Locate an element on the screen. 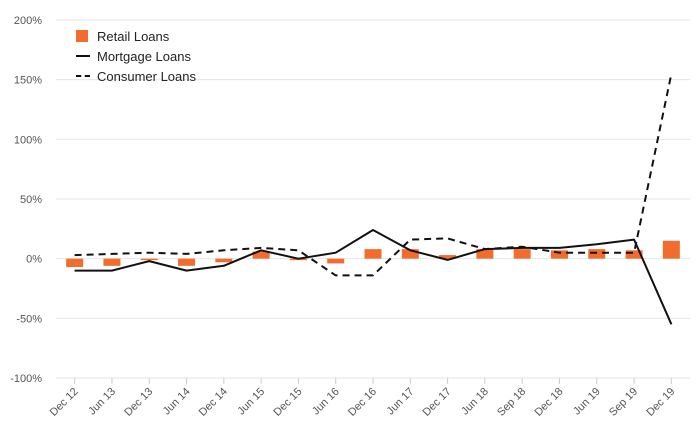 The height and width of the screenshot is (433, 700). legend-label-retail: Retail Loans is located at coordinates (133, 36).